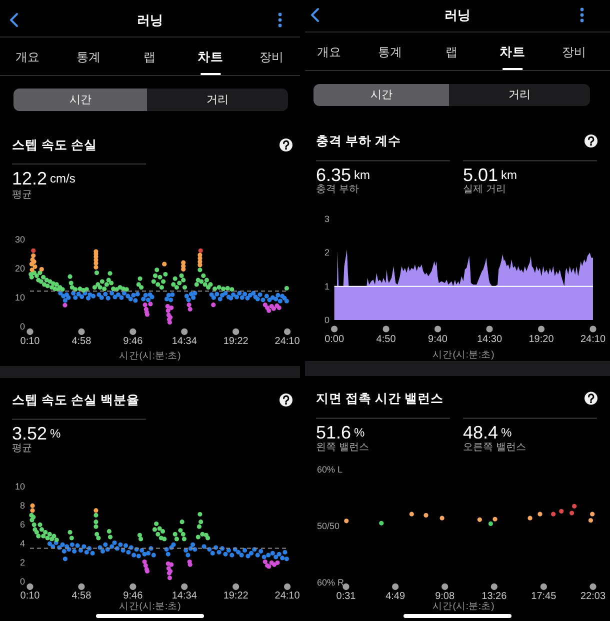 The image size is (610, 621). What do you see at coordinates (541, 339) in the screenshot?
I see `x-tick-label: 19:20` at bounding box center [541, 339].